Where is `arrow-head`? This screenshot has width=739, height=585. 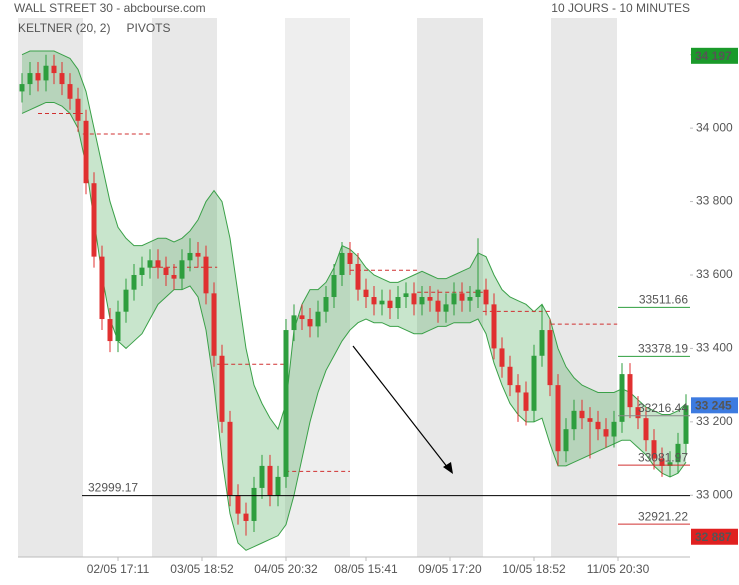
arrow-head is located at coordinates (448, 468).